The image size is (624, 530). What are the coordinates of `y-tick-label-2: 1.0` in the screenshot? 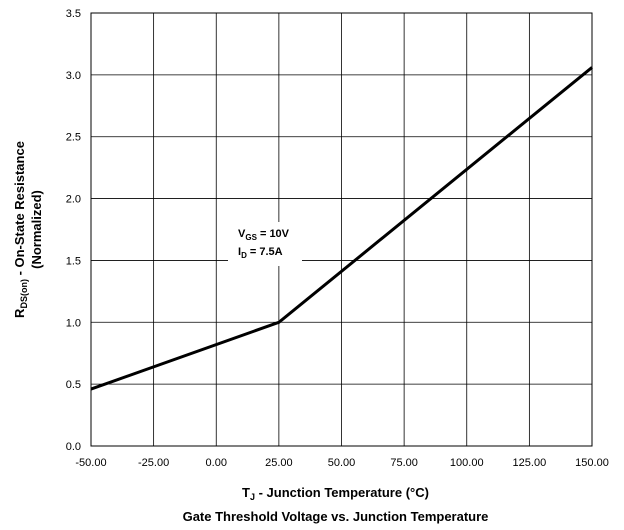 It's located at (73, 323).